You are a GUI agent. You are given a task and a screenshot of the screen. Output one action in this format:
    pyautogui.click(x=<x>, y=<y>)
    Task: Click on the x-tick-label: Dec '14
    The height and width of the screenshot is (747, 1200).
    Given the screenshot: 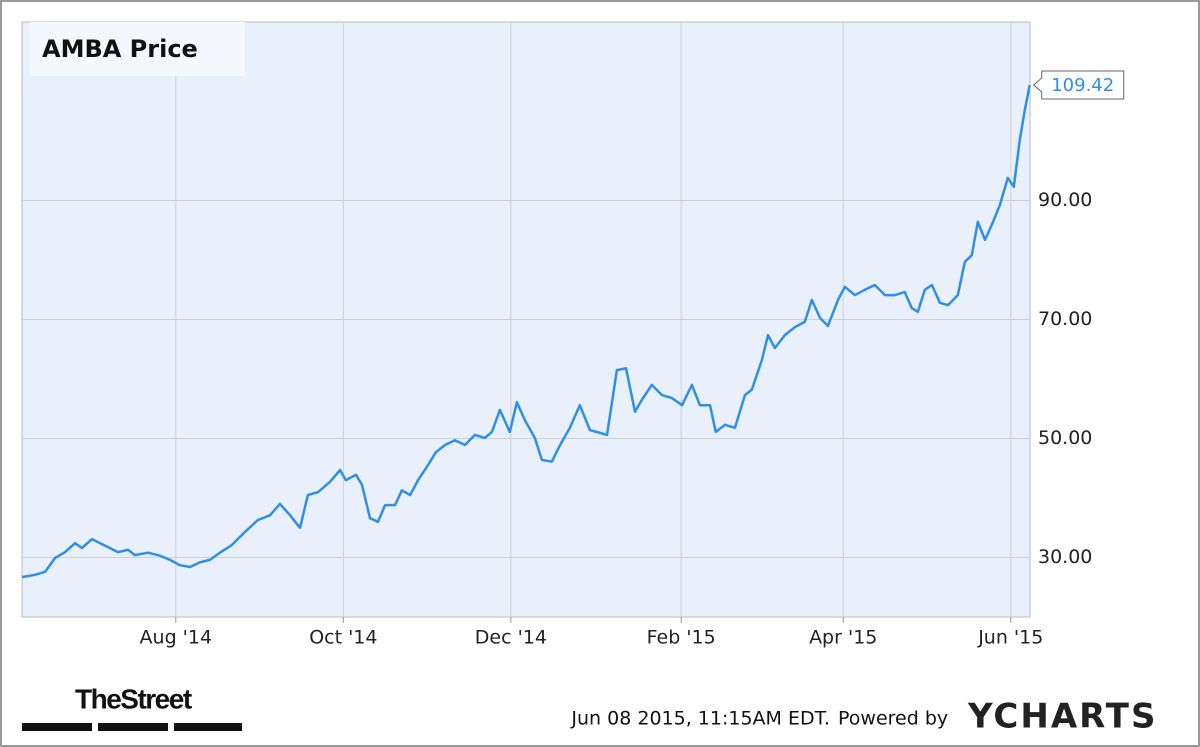 What is the action you would take?
    pyautogui.click(x=511, y=638)
    